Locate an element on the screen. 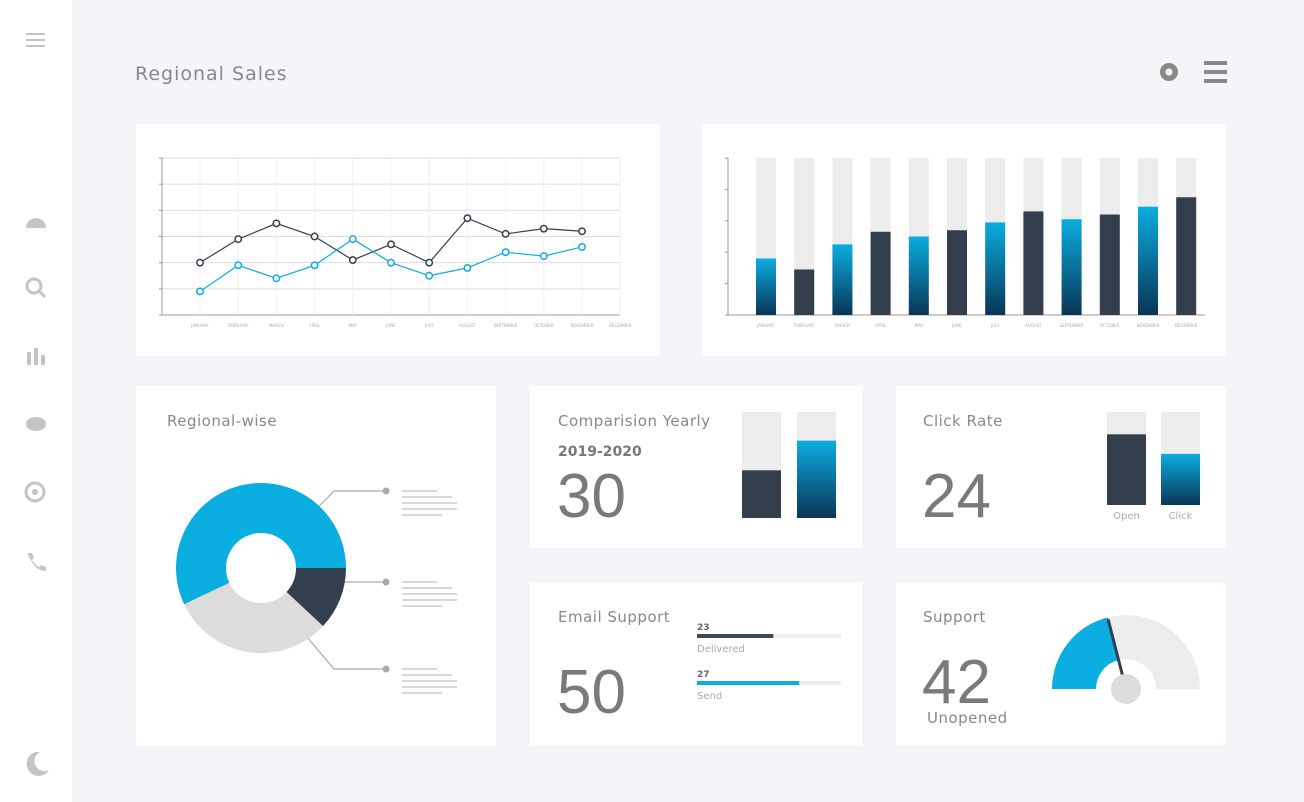 The width and height of the screenshot is (1304, 802). row-count: 23 is located at coordinates (703, 628).